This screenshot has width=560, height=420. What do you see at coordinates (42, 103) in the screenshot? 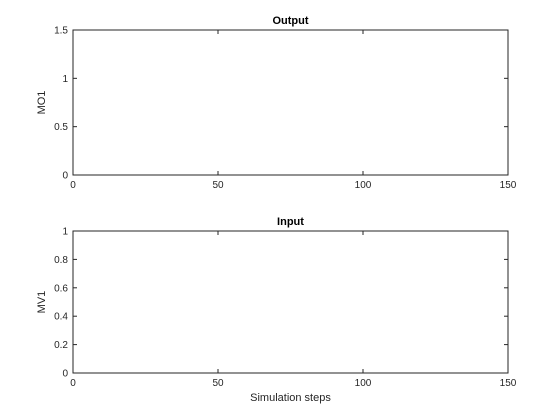
I see `chart-0-ylabel: MO1` at bounding box center [42, 103].